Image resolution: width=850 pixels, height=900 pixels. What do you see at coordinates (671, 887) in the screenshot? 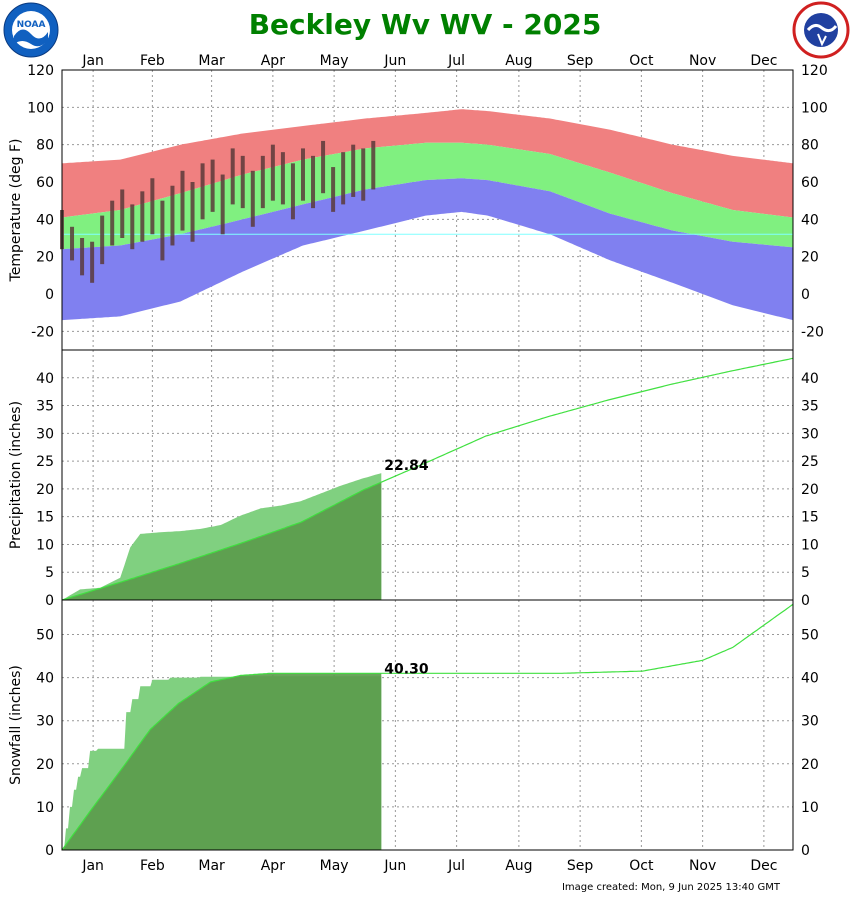
I see `image-created-footer: Image created: Mon, 9 Jun 2025 13:40 GMT` at bounding box center [671, 887].